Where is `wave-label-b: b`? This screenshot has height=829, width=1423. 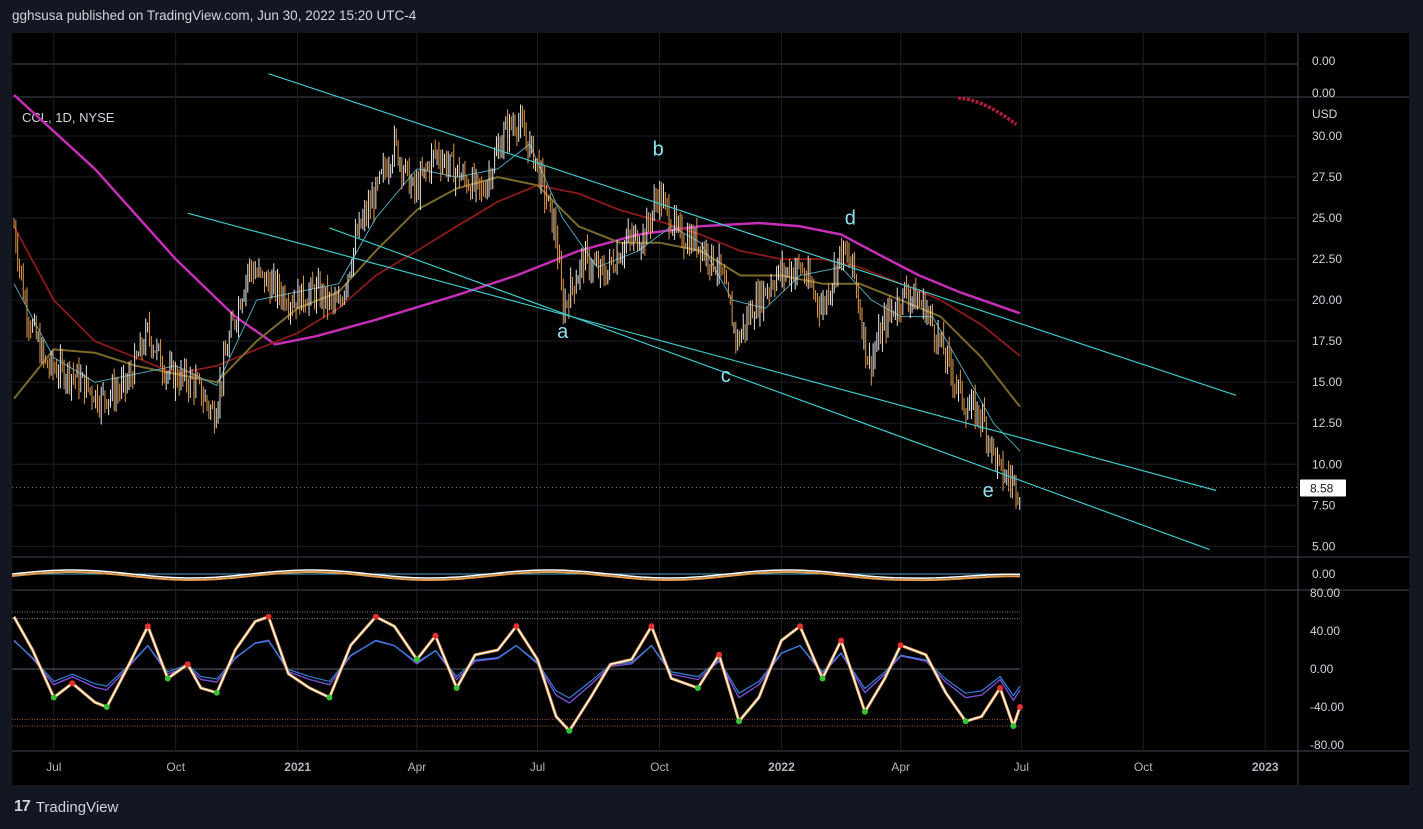
wave-label-b: b is located at coordinates (658, 150).